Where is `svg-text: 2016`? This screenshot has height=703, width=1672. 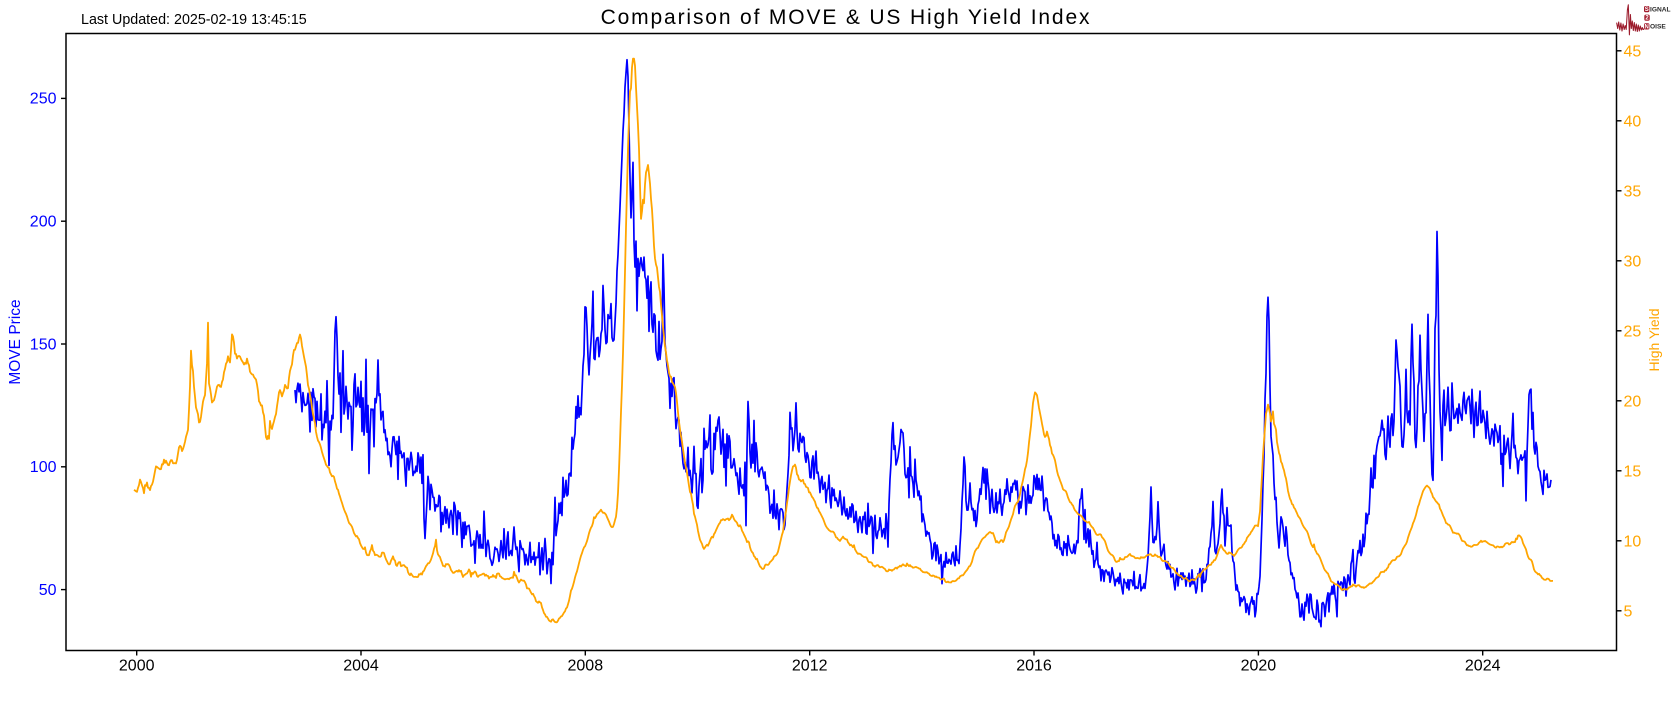 svg-text: 2016 is located at coordinates (1034, 666).